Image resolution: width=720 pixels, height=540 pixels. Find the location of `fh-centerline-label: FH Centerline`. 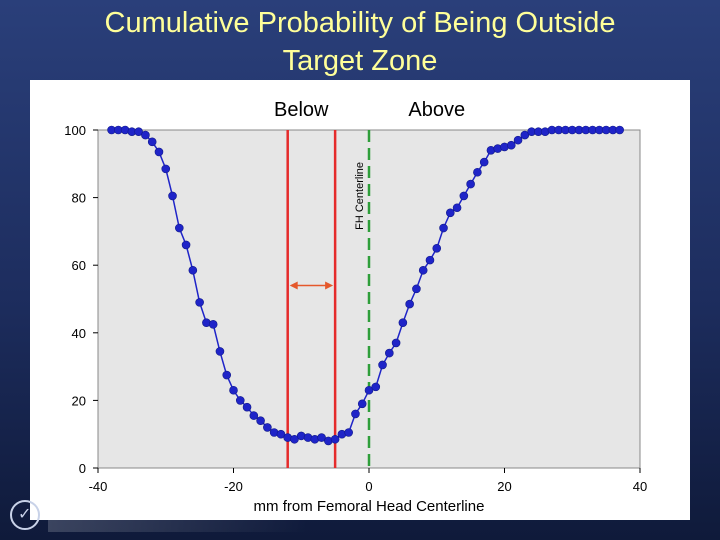

fh-centerline-label: FH Centerline is located at coordinates (360, 196).